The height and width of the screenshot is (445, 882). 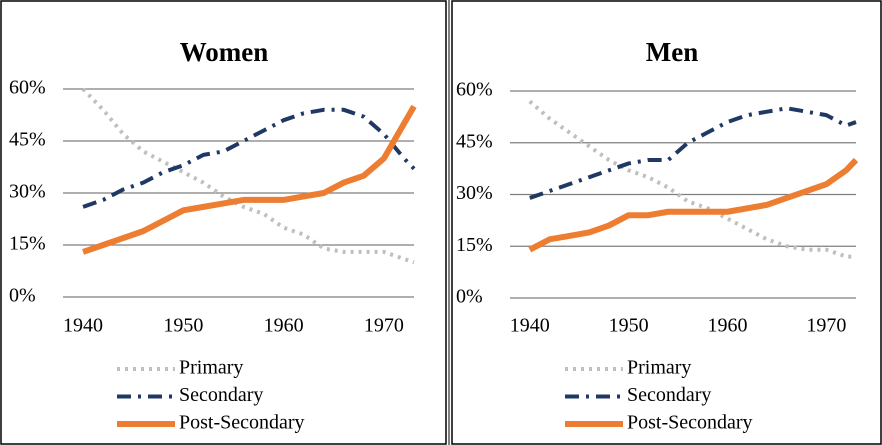 What do you see at coordinates (224, 52) in the screenshot?
I see `chart-title: Women` at bounding box center [224, 52].